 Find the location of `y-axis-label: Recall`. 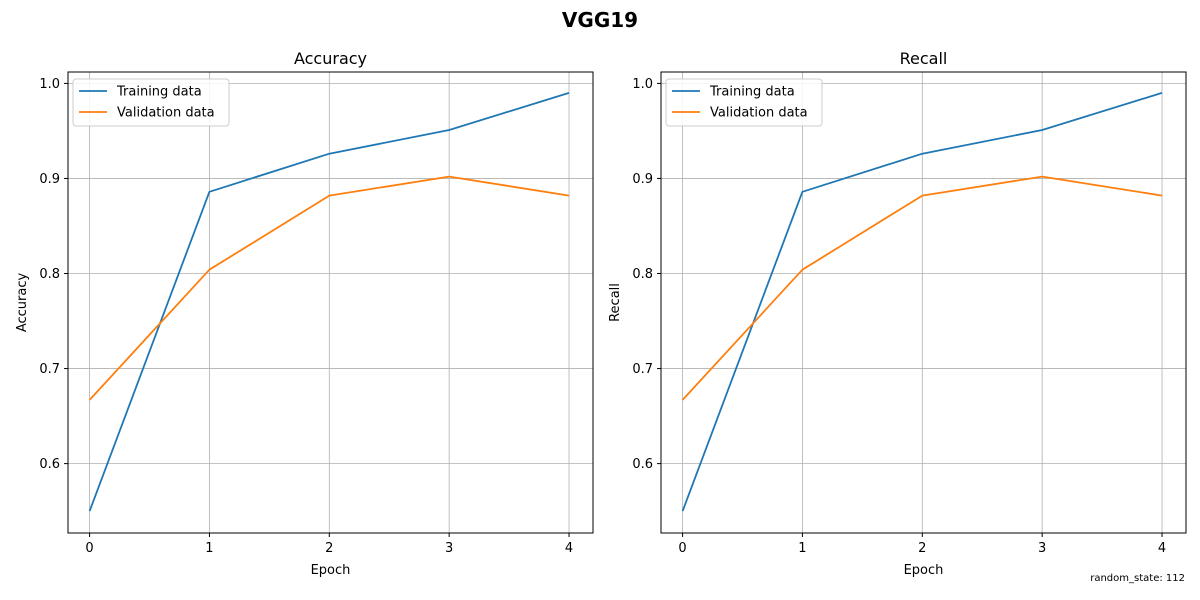

y-axis-label: Recall is located at coordinates (615, 302).